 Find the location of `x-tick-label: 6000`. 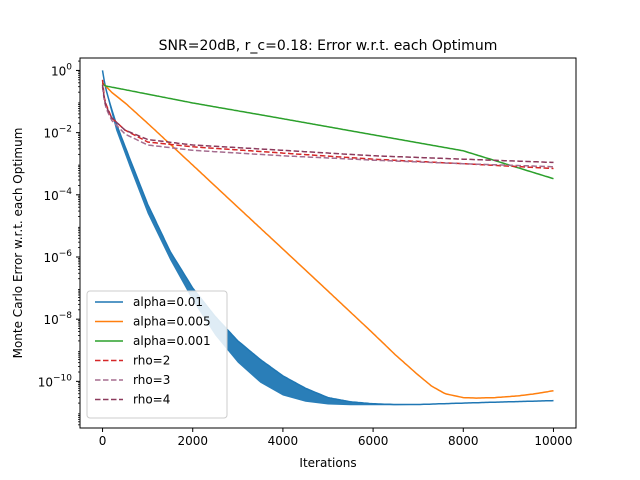

x-tick-label: 6000 is located at coordinates (373, 441).